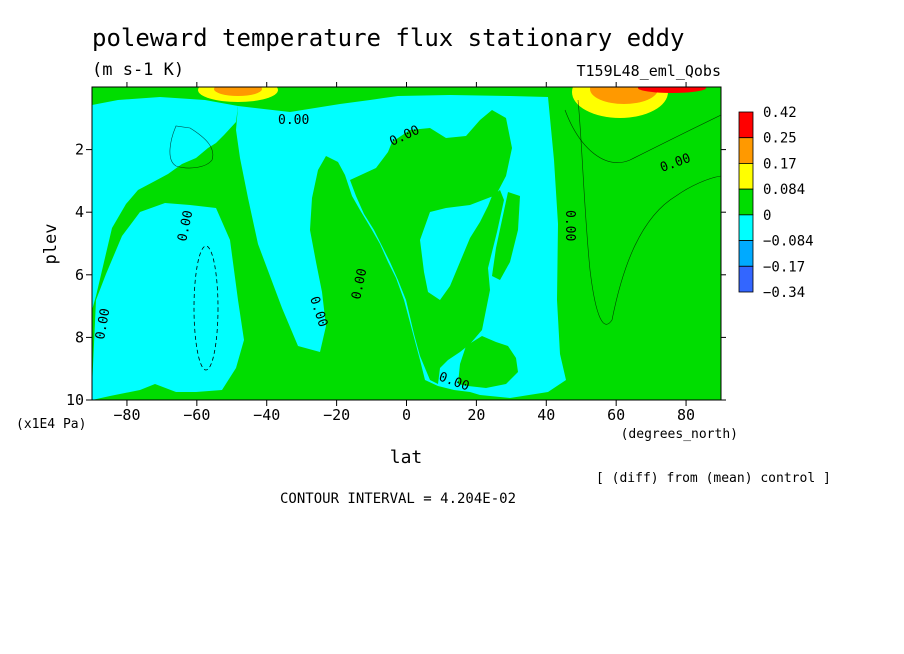 This screenshot has width=904, height=654. I want to click on colorbar-label: 0.42, so click(780, 113).